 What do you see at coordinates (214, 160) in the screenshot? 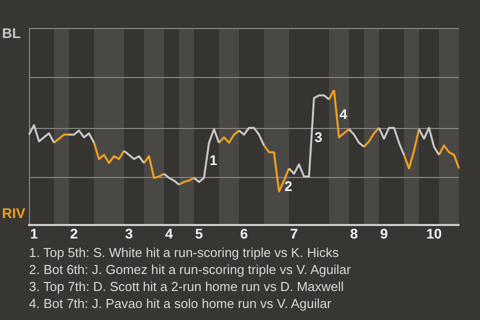
I see `annotation: 1` at bounding box center [214, 160].